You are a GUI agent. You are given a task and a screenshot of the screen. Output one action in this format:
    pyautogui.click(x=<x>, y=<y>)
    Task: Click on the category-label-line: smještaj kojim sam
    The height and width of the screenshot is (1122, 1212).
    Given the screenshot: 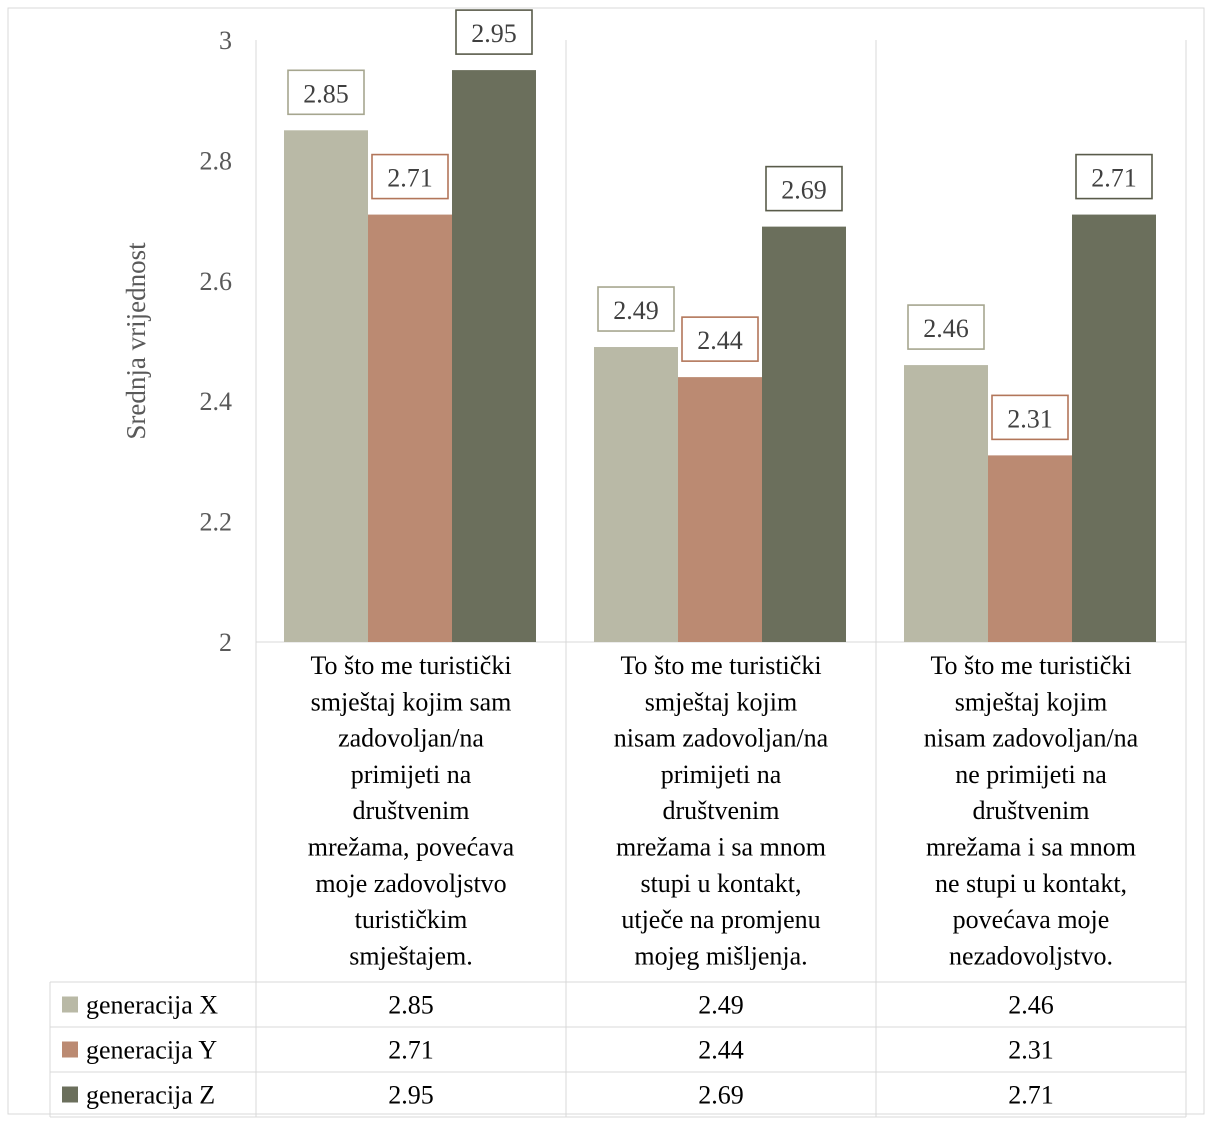 What is the action you would take?
    pyautogui.click(x=411, y=701)
    